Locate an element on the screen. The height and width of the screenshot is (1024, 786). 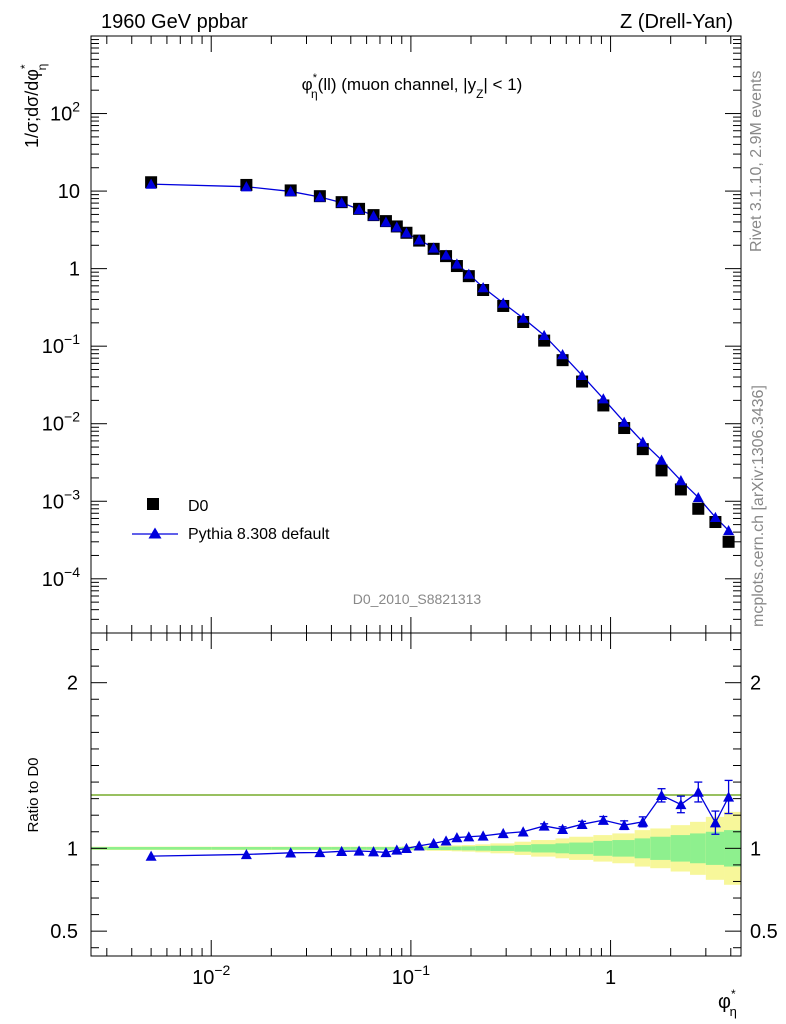
analysis-watermark: D0_2010_S8821313 is located at coordinates (417, 599).